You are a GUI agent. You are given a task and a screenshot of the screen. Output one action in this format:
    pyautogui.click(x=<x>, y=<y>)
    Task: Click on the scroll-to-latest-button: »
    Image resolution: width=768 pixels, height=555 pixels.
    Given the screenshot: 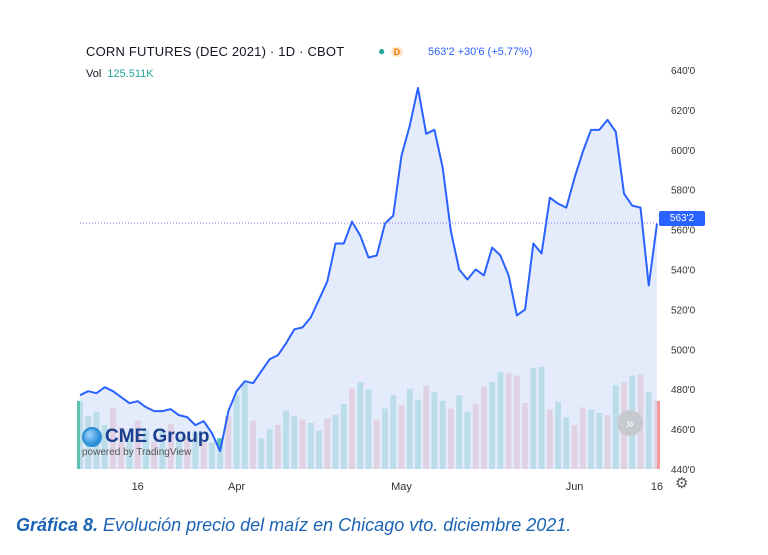 What is the action you would take?
    pyautogui.click(x=630, y=423)
    